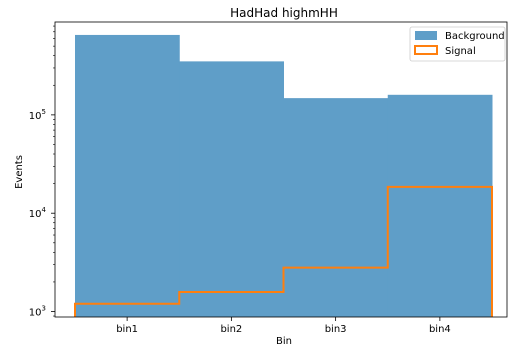 This screenshot has height=351, width=508. Describe the element at coordinates (42, 172) in the screenshot. I see `y-axis-ticks: 10³ 10⁴ 10⁵` at that location.